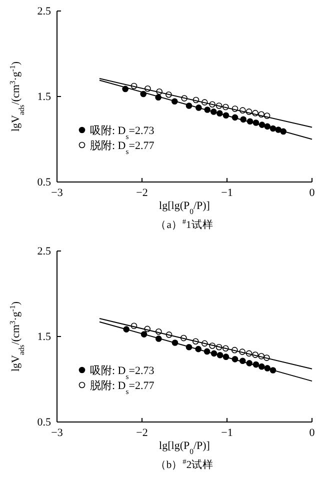  I want to click on text: （b）$^{#}$2试样, so click(184, 463).